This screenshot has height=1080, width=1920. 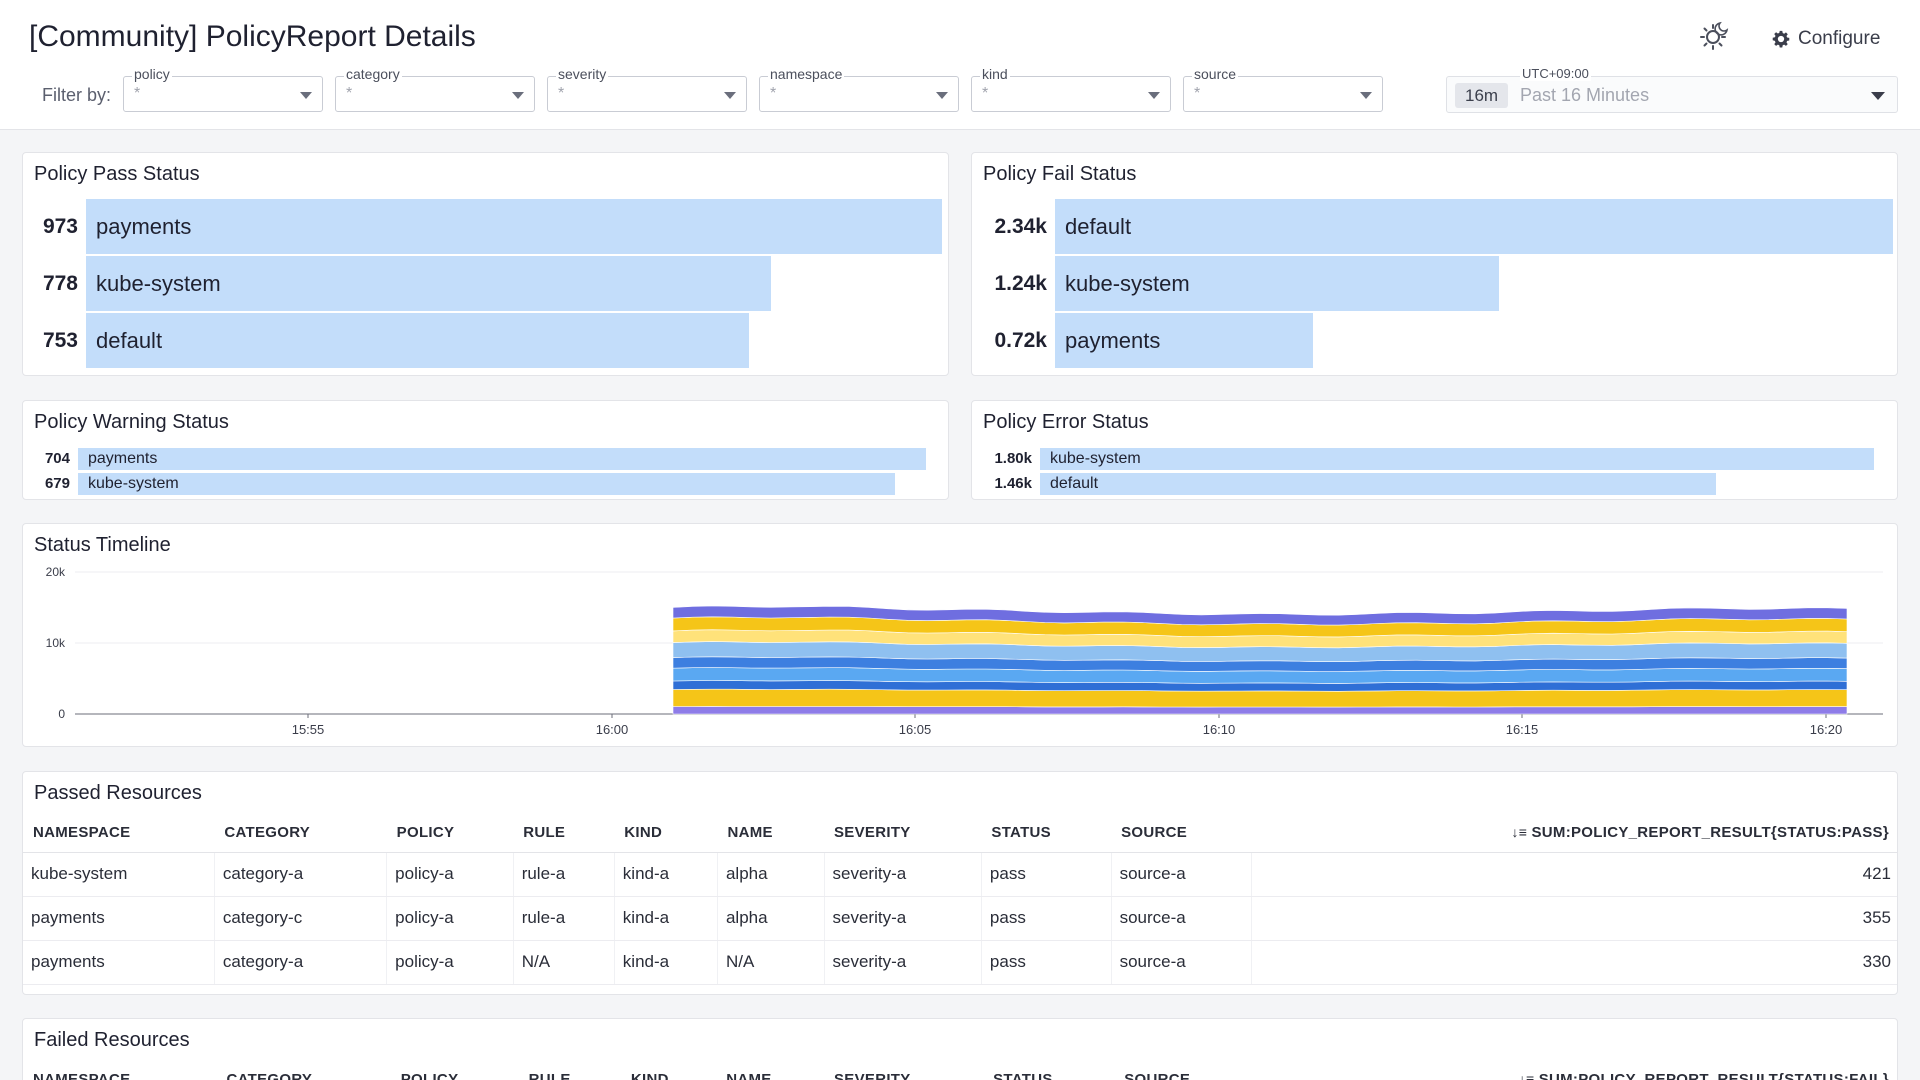 What do you see at coordinates (1013, 458) in the screenshot?
I see `toplist-value: 1.80k` at bounding box center [1013, 458].